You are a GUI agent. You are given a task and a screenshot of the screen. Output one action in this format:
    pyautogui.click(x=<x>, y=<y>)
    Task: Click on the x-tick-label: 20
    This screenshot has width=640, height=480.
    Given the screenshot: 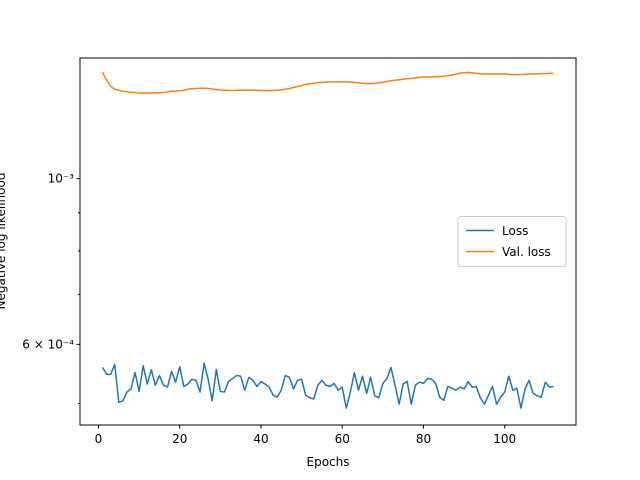 What is the action you would take?
    pyautogui.click(x=179, y=439)
    